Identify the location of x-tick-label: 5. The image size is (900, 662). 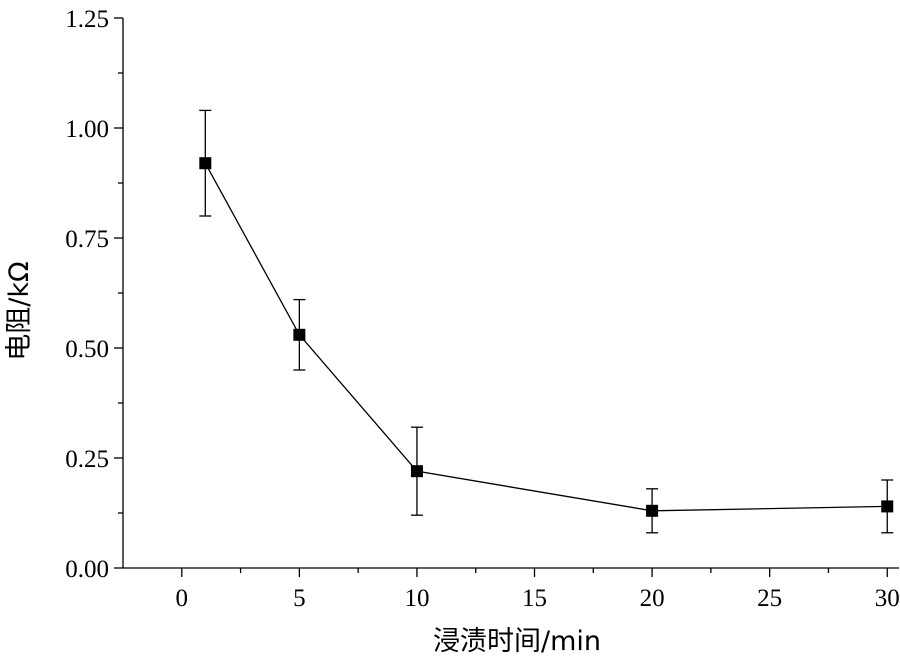
(299, 598).